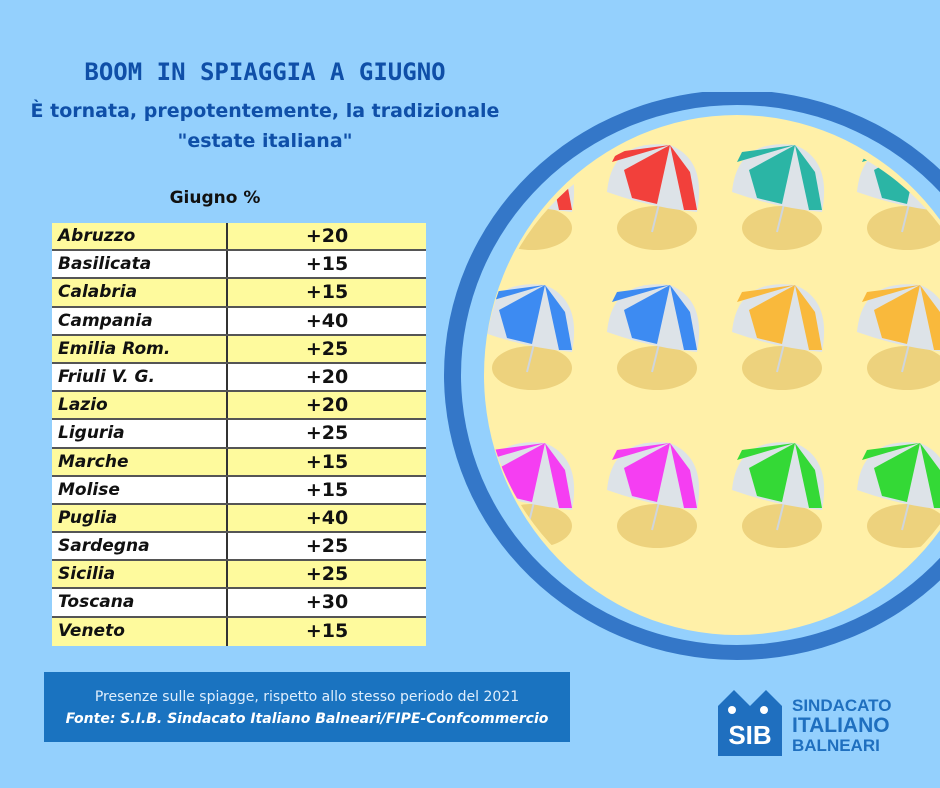 The width and height of the screenshot is (940, 788). I want to click on table-row: Abruzzo +20, so click(239, 237).